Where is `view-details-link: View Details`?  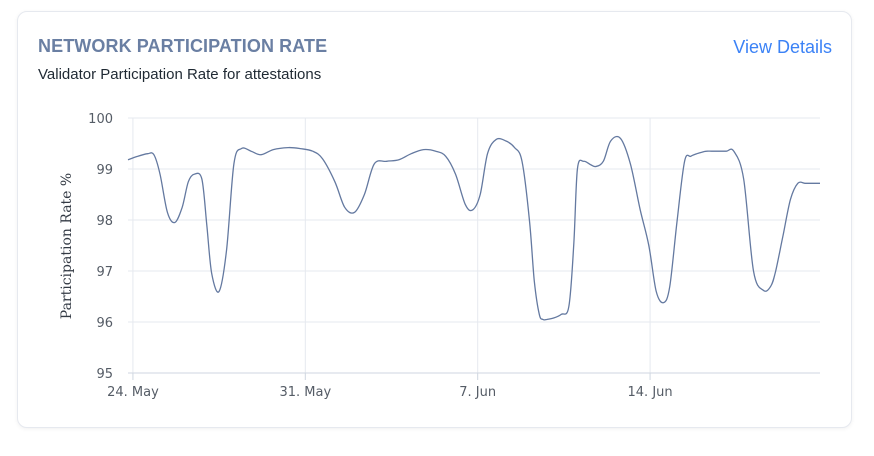
view-details-link: View Details is located at coordinates (782, 47).